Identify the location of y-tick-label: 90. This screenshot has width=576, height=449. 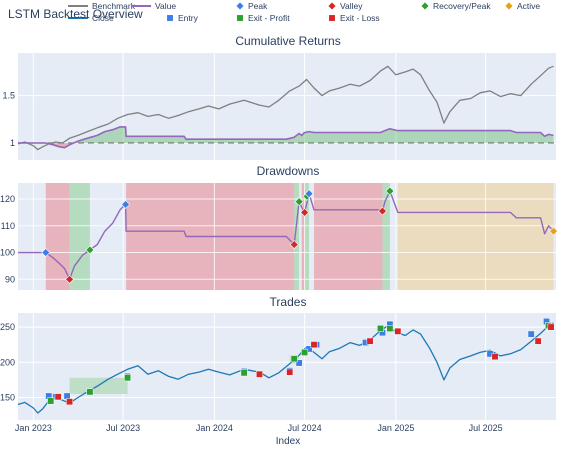
(10, 279).